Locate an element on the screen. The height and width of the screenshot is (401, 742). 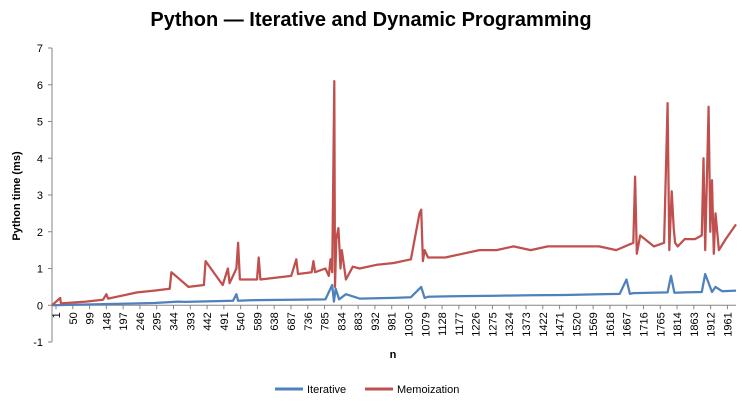
x-tick-label: 1226 is located at coordinates (477, 324).